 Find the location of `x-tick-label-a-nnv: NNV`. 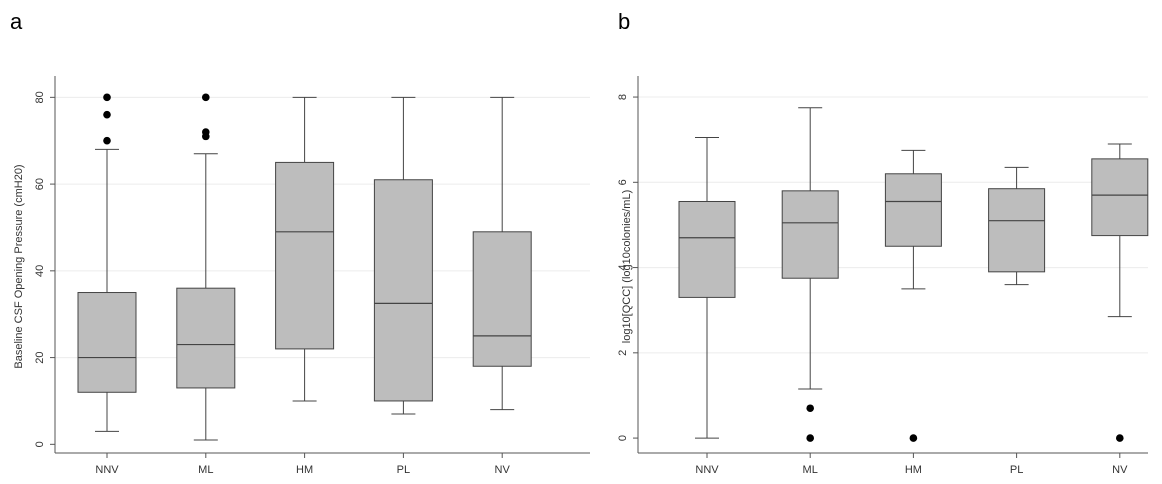

x-tick-label-a-nnv: NNV is located at coordinates (107, 470).